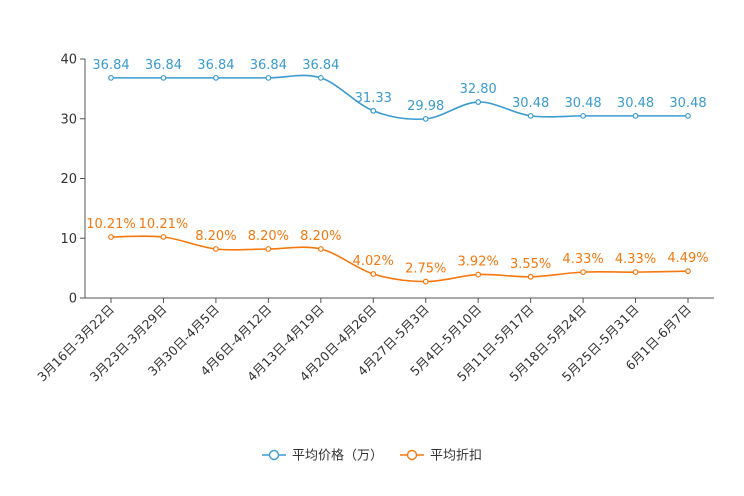  Describe the element at coordinates (425, 269) in the screenshot. I see `data-label: 2.75%` at that location.